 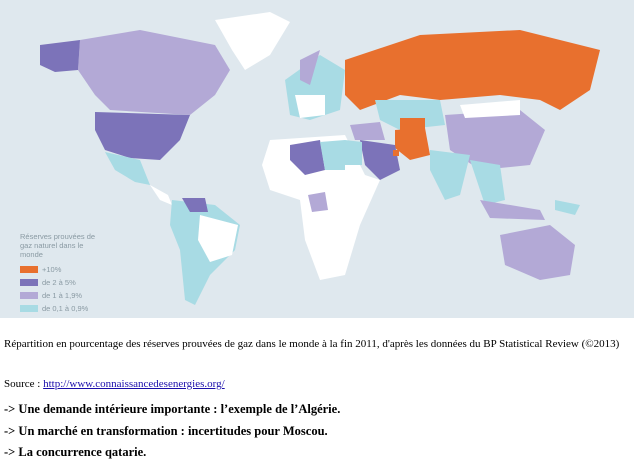 I want to click on legend-item: de 0,1 à 0,9%, so click(x=60, y=308).